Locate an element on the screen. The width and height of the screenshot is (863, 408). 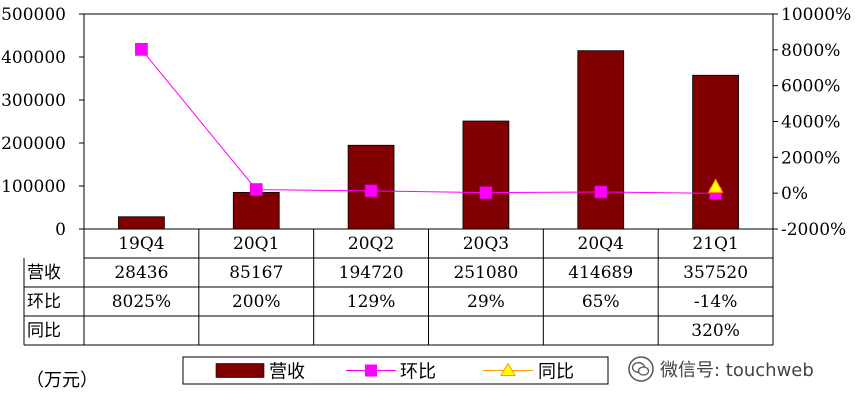
bar-20Q1 is located at coordinates (256, 210).